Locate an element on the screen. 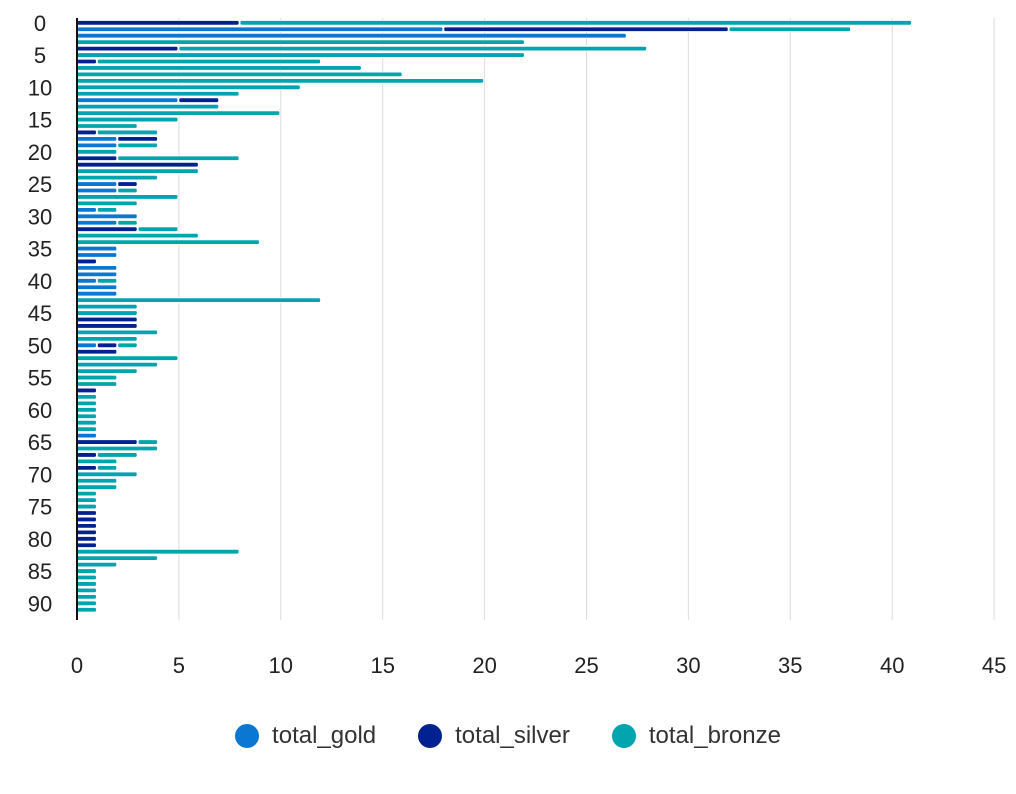  y-tick-label-75: 75 is located at coordinates (40, 507).